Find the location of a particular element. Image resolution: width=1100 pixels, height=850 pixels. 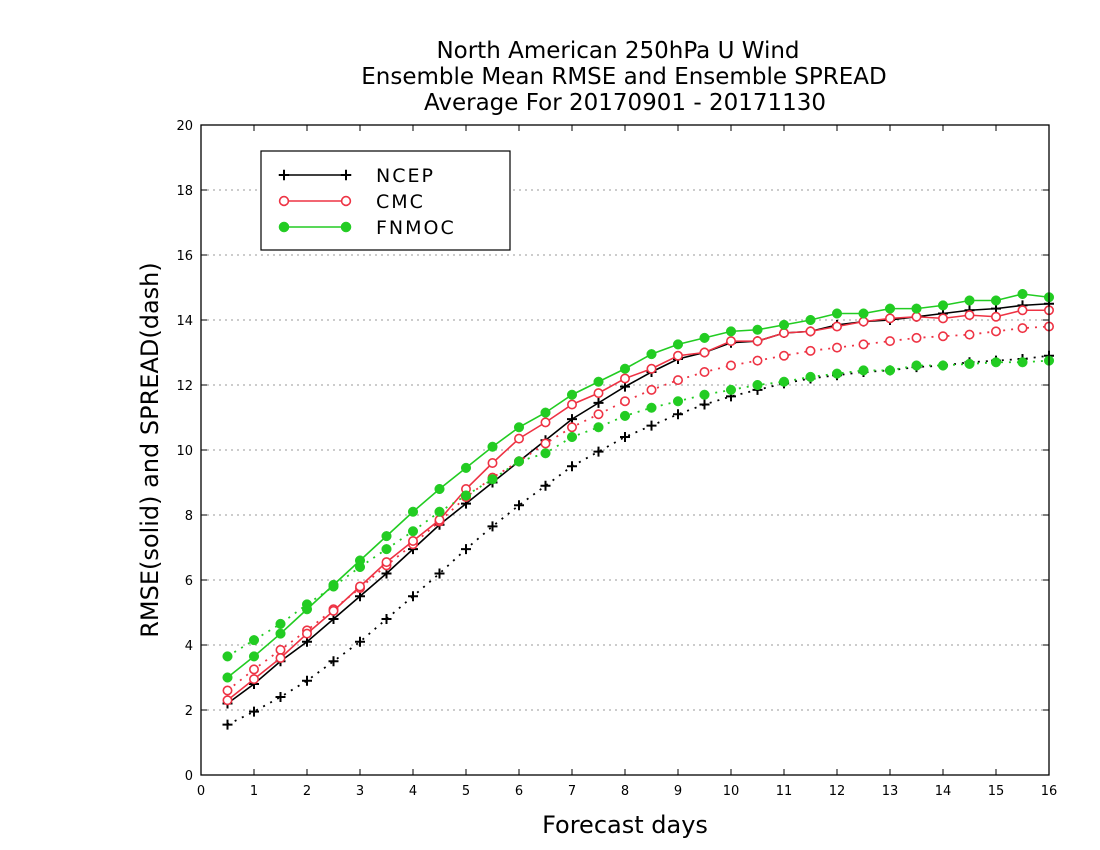

legend: NCEP CMC FNMOC is located at coordinates (385, 200).